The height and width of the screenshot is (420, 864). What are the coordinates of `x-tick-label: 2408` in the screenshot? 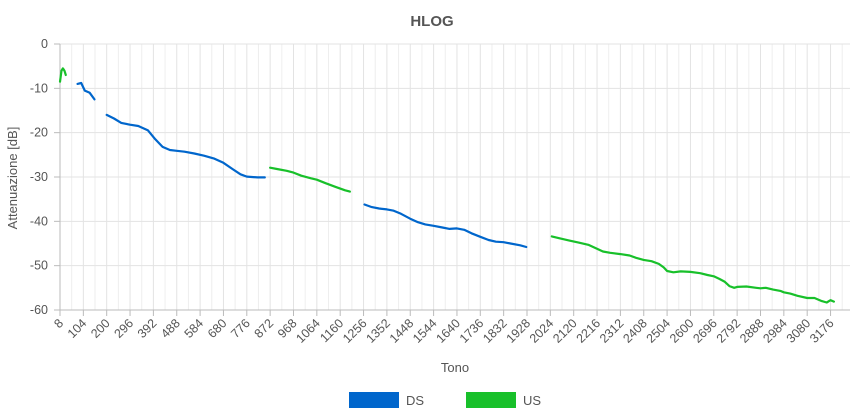 It's located at (635, 331).